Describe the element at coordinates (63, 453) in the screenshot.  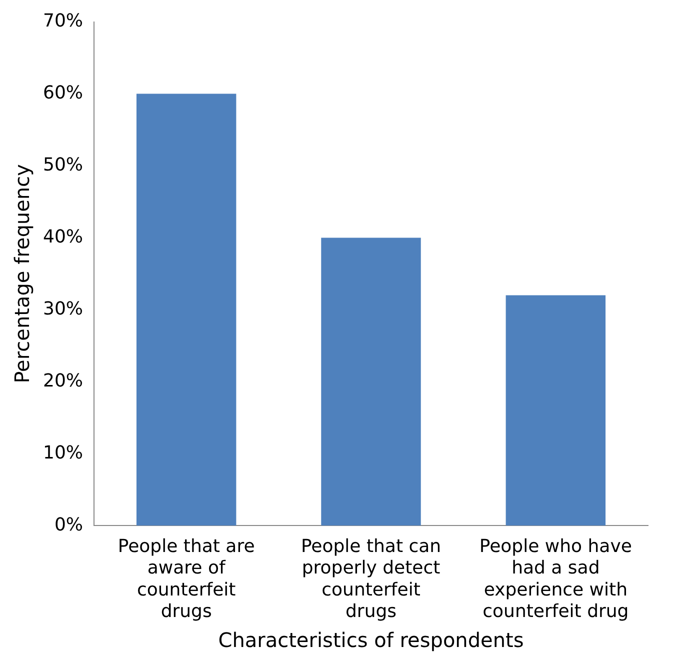
I see `y-tick-label: 10%` at that location.